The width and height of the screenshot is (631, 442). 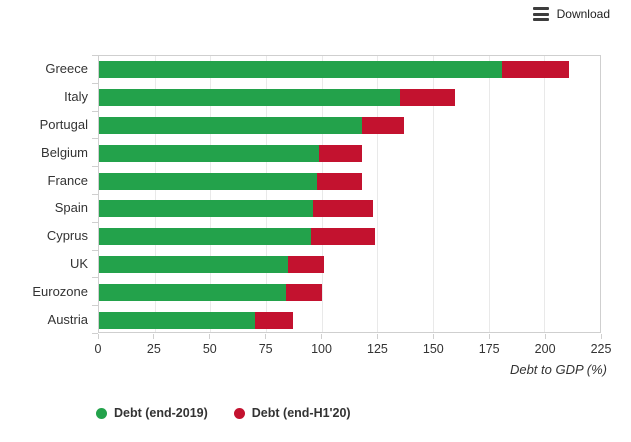 I want to click on x-axis-tick-label: 25, so click(x=153, y=349).